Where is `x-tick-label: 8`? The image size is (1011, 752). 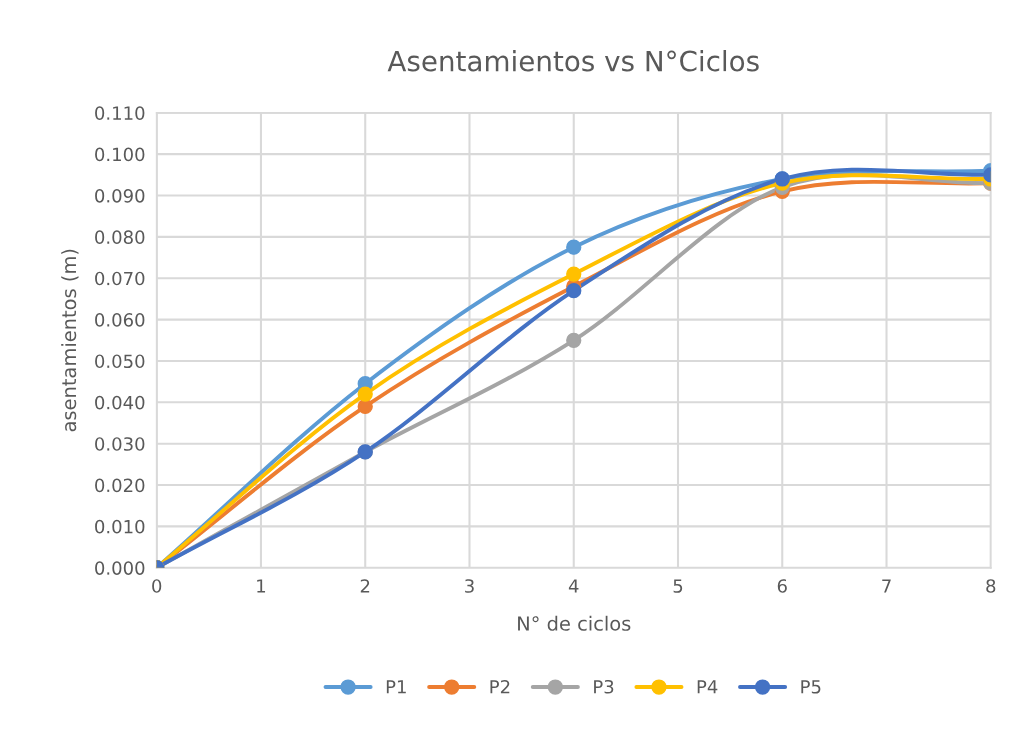 x-tick-label: 8 is located at coordinates (991, 586).